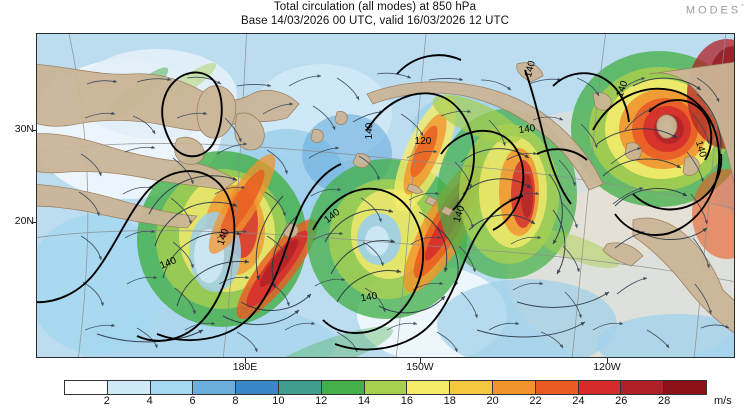 The height and width of the screenshot is (408, 750). What do you see at coordinates (742, 7) in the screenshot?
I see `brand-superscript: °` at bounding box center [742, 7].